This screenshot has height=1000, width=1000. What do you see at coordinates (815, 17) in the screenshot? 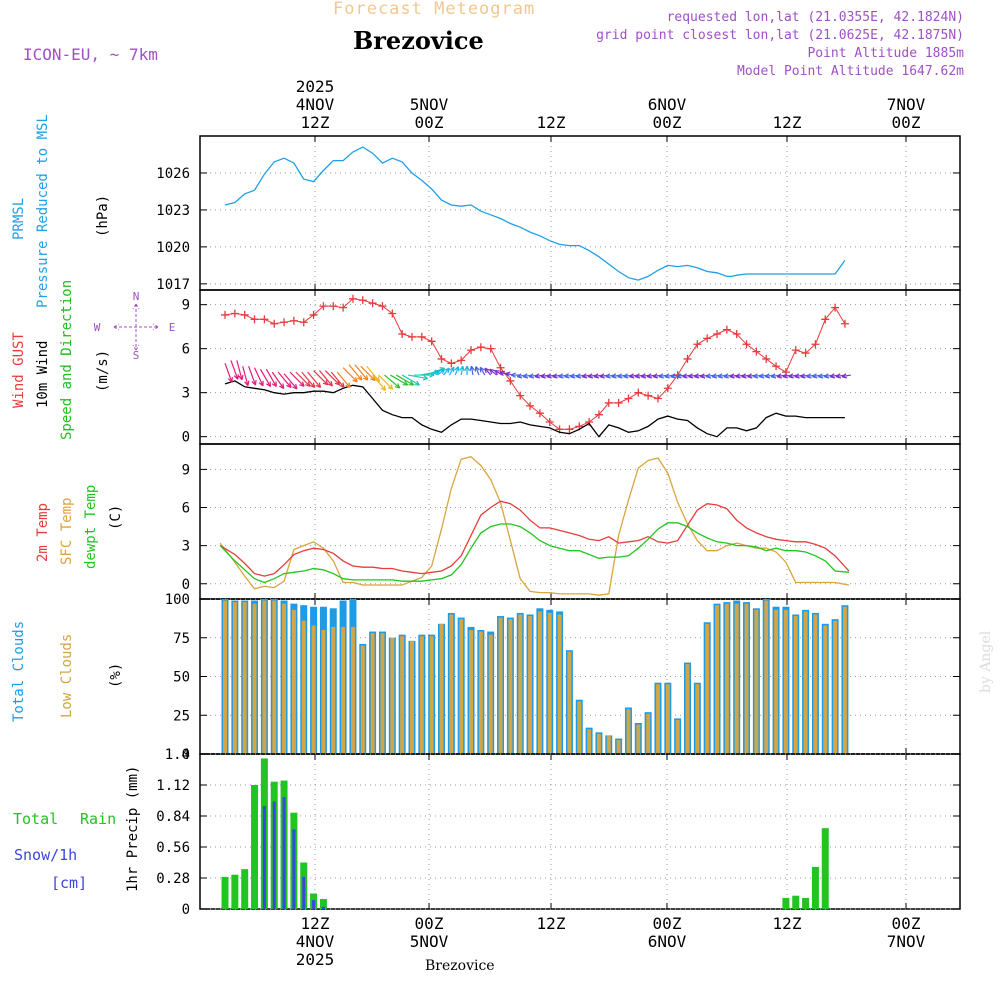
I see `requested-coords: requested lon,lat (21.0355E, 42.1824N)` at bounding box center [815, 17].